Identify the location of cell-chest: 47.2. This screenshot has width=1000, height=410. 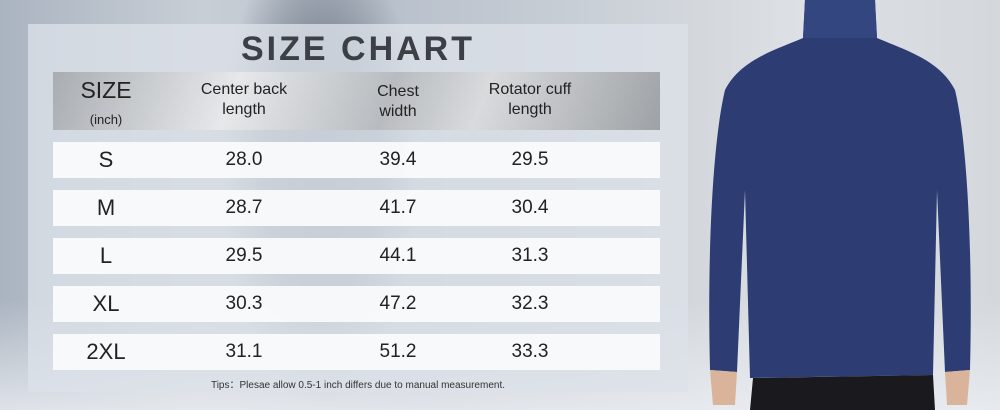
(398, 303).